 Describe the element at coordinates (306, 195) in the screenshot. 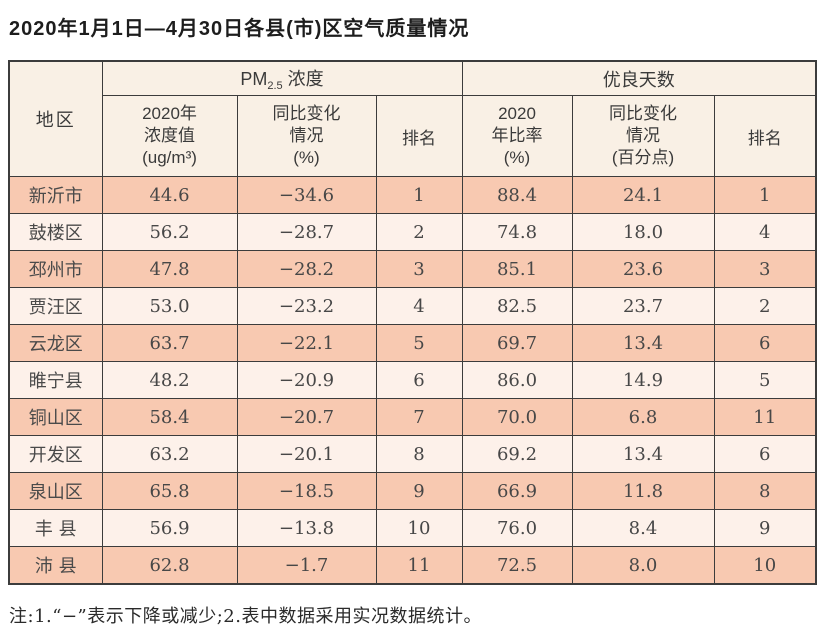

I see `pm-change-cell: −34.6` at that location.